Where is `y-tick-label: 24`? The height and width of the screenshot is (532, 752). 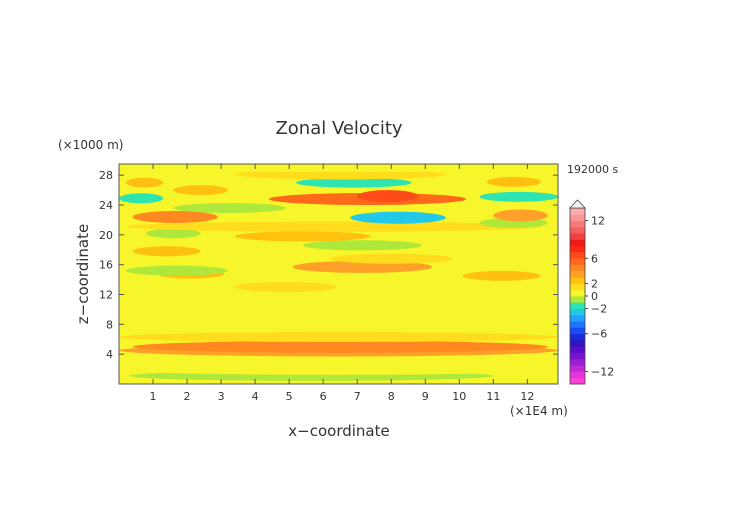
y-tick-label: 24 is located at coordinates (106, 205).